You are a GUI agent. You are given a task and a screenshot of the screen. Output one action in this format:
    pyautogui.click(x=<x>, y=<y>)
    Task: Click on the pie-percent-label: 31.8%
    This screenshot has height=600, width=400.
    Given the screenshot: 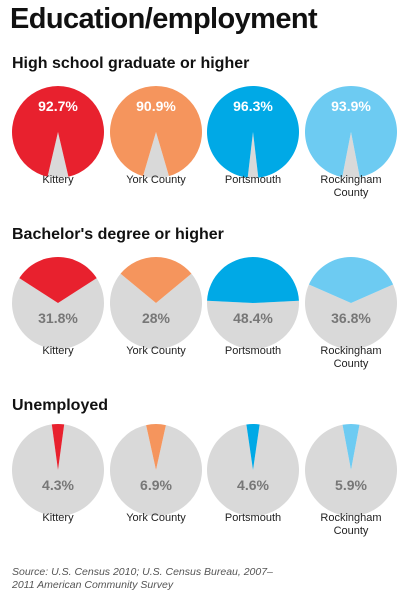 What is the action you would take?
    pyautogui.click(x=58, y=318)
    